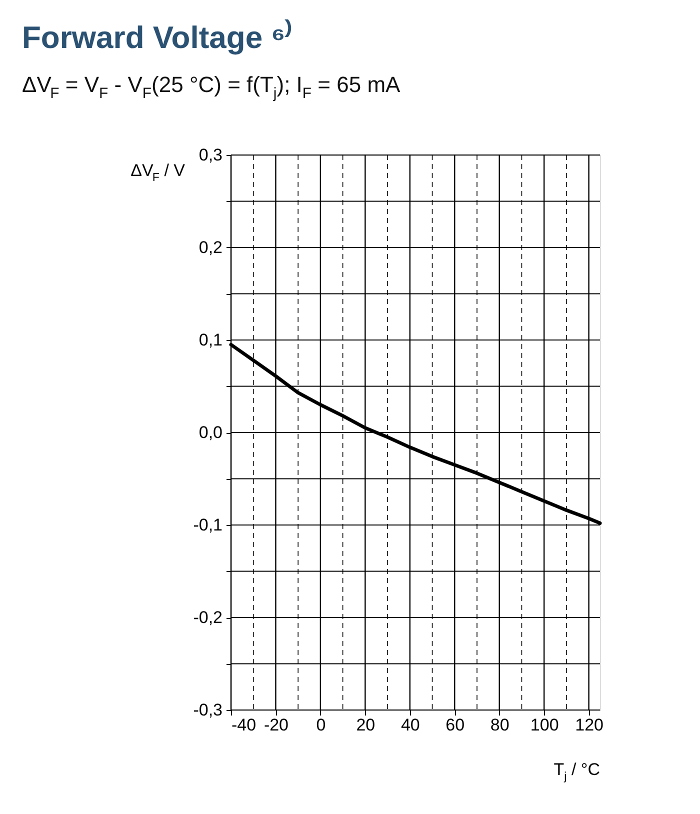 The image size is (700, 814). What do you see at coordinates (157, 37) in the screenshot?
I see `chart-title: Forward Voltage ⁶⁾` at bounding box center [157, 37].